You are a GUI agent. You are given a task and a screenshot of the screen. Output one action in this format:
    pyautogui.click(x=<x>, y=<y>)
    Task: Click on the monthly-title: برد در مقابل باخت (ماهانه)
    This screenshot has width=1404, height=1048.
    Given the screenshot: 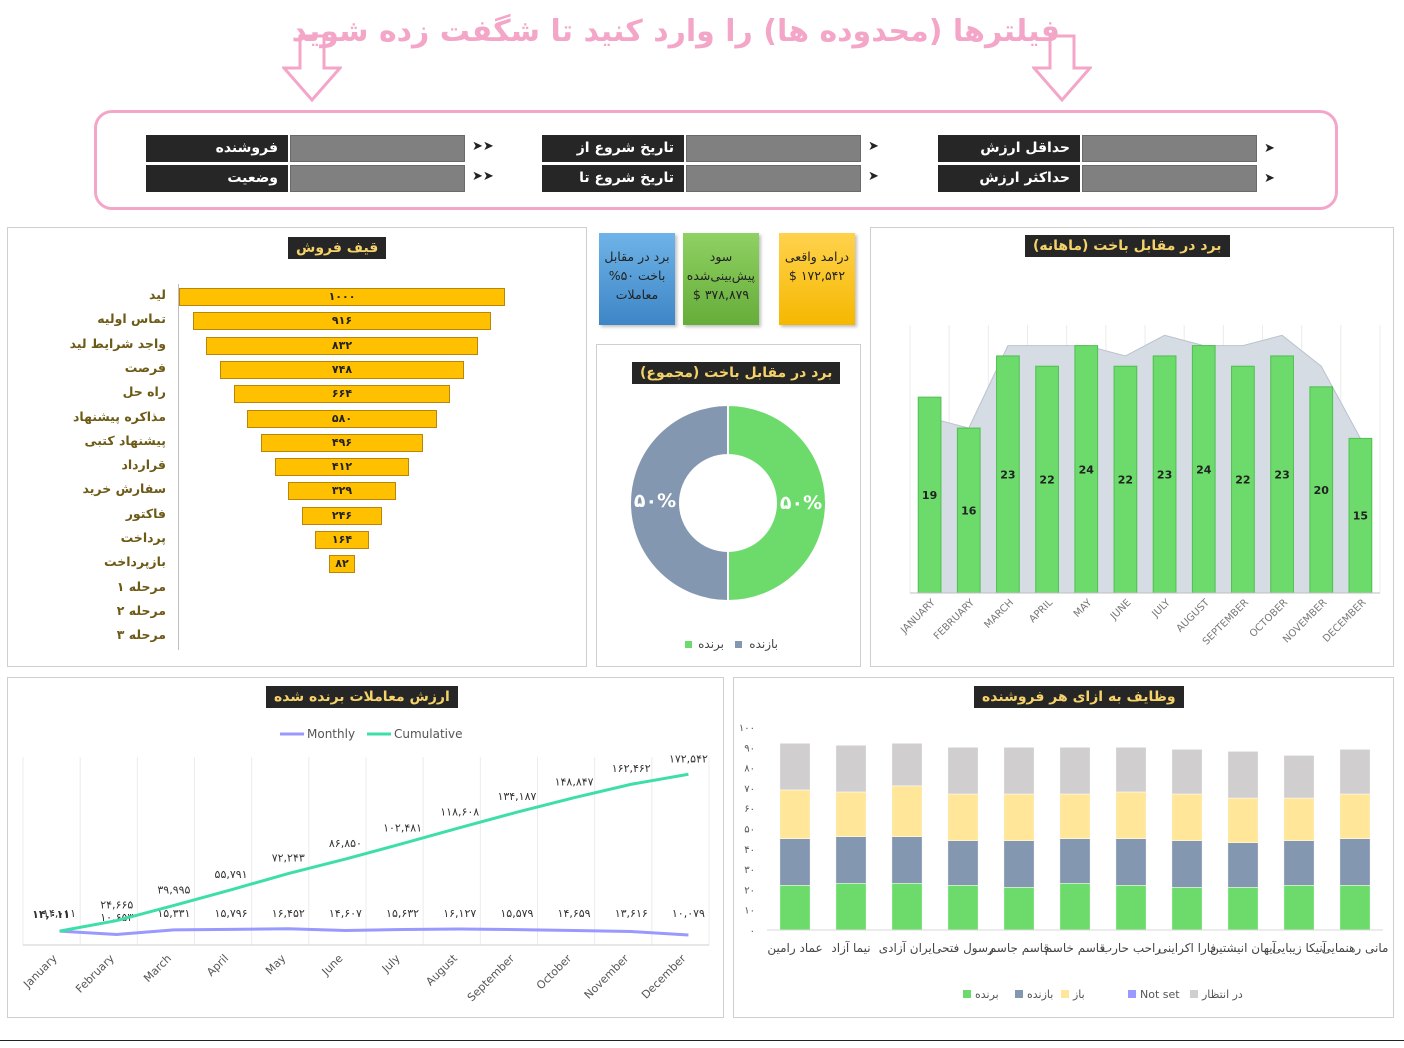 What is the action you would take?
    pyautogui.click(x=1127, y=246)
    